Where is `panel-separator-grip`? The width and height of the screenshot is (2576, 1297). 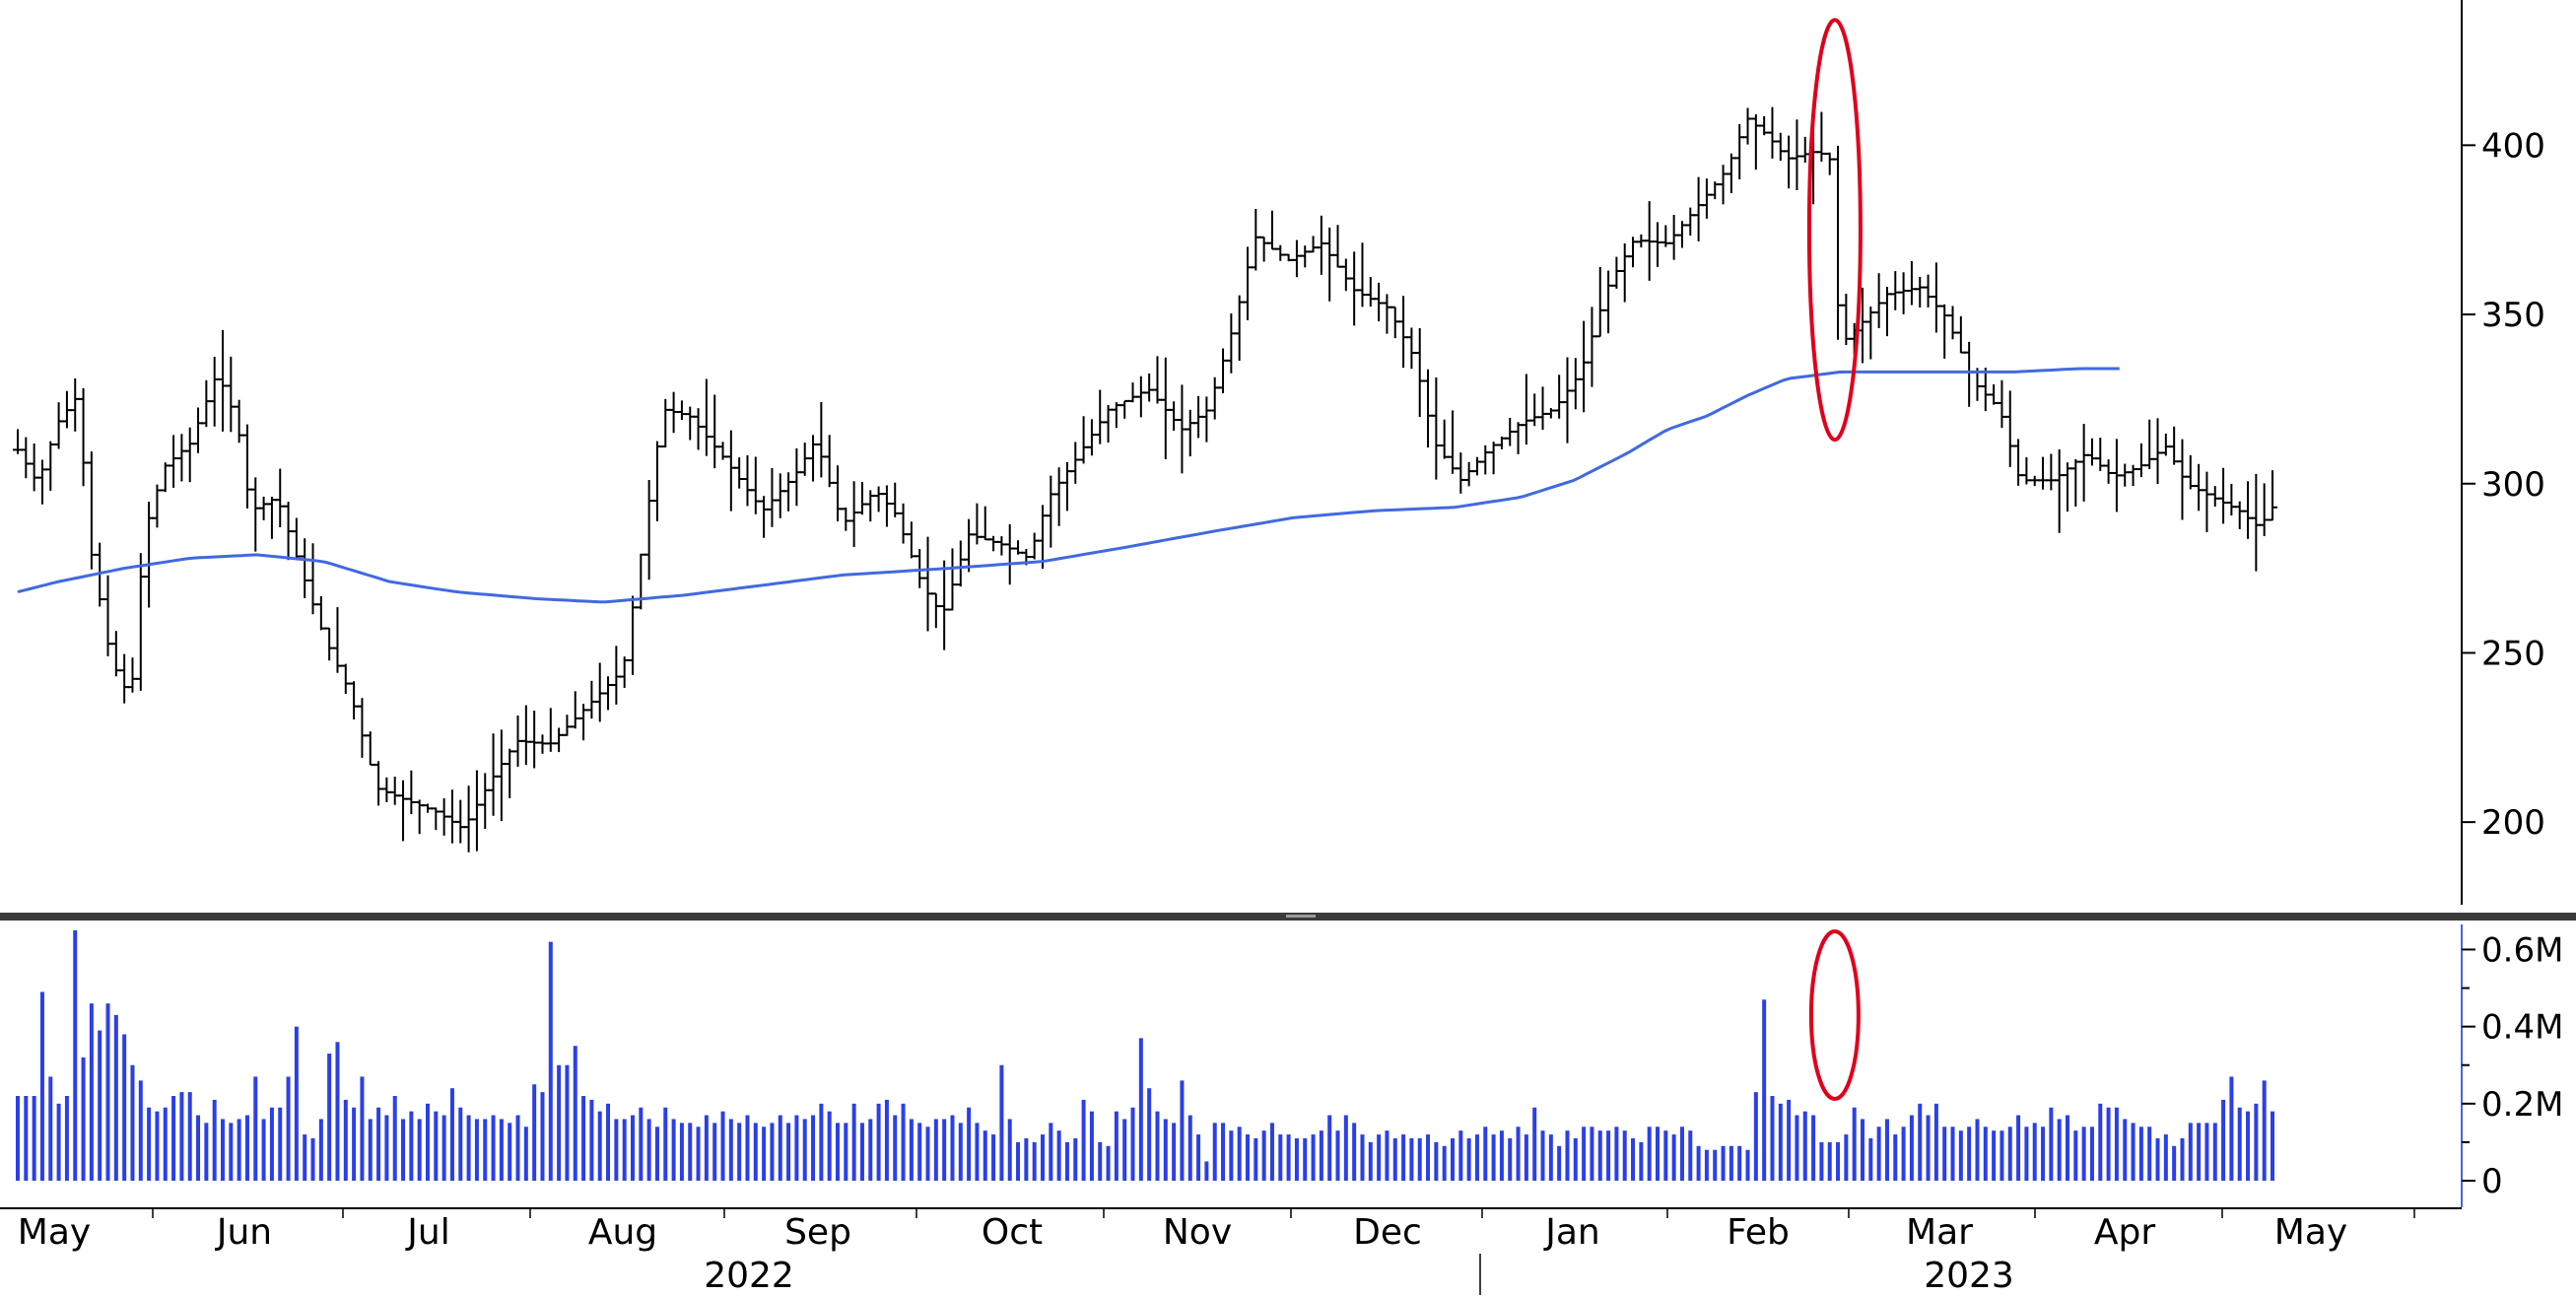 panel-separator-grip is located at coordinates (1301, 916).